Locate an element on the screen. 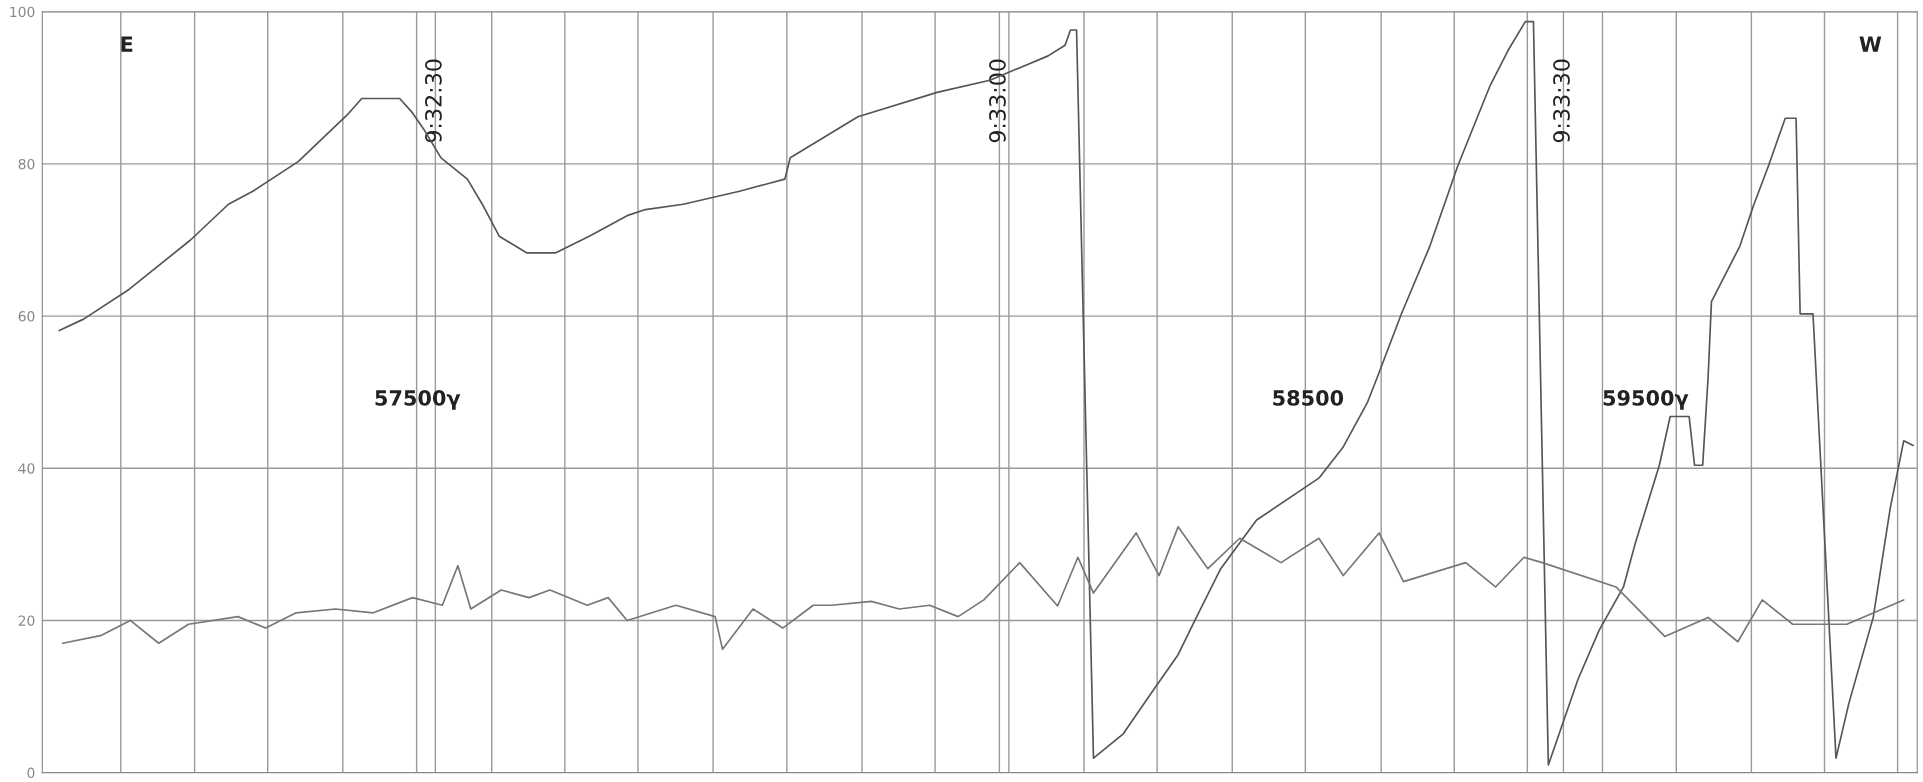 The image size is (1923, 782). annotation: 57500γ is located at coordinates (418, 400).